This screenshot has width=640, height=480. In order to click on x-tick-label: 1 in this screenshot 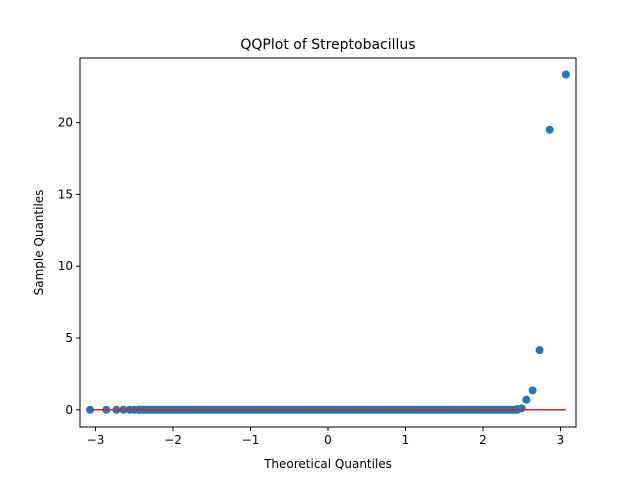, I will do `click(406, 440)`.